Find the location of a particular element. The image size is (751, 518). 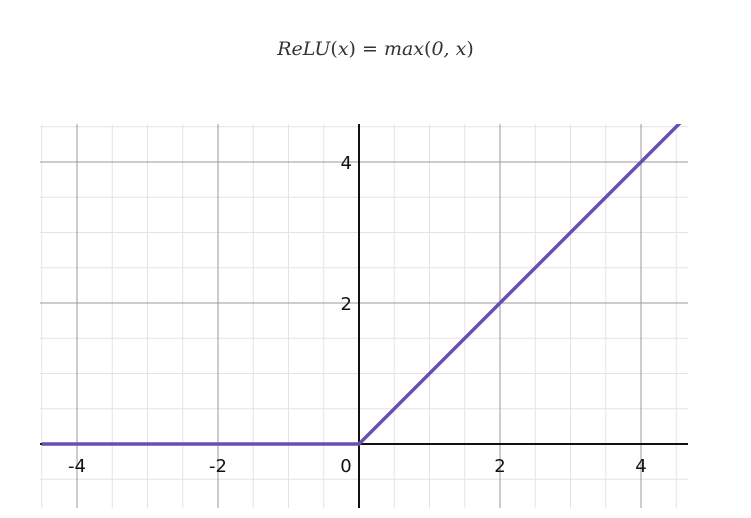

formula-arg: x is located at coordinates (343, 49).